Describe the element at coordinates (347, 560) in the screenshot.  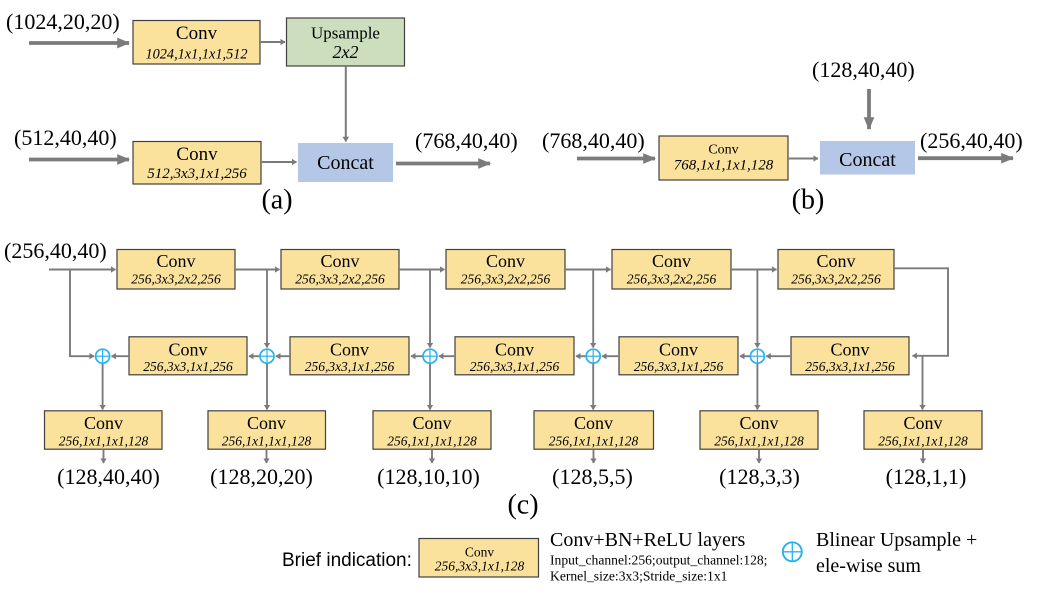
I see `svg-text: Brief indication:` at that location.